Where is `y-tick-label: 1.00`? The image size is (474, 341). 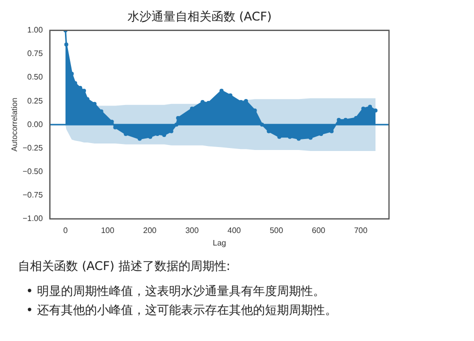
y-tick-label: 1.00 is located at coordinates (35, 30).